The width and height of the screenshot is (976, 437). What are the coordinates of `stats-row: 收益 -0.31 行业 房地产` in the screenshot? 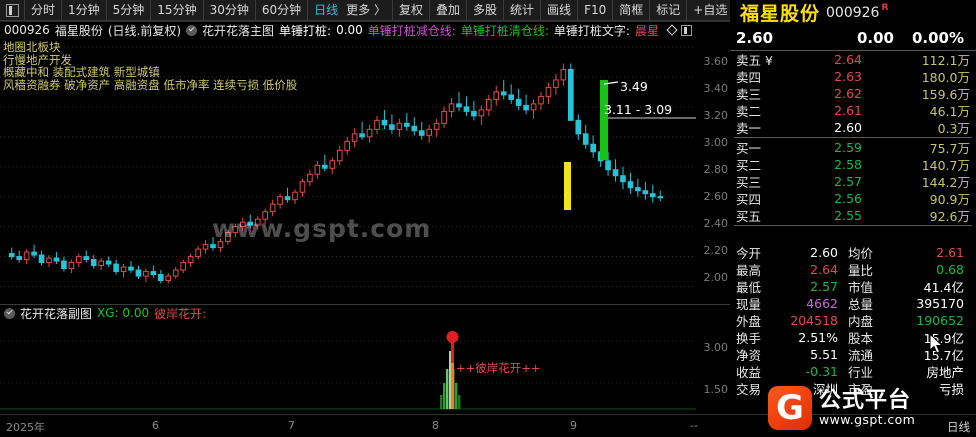 It's located at (853, 371).